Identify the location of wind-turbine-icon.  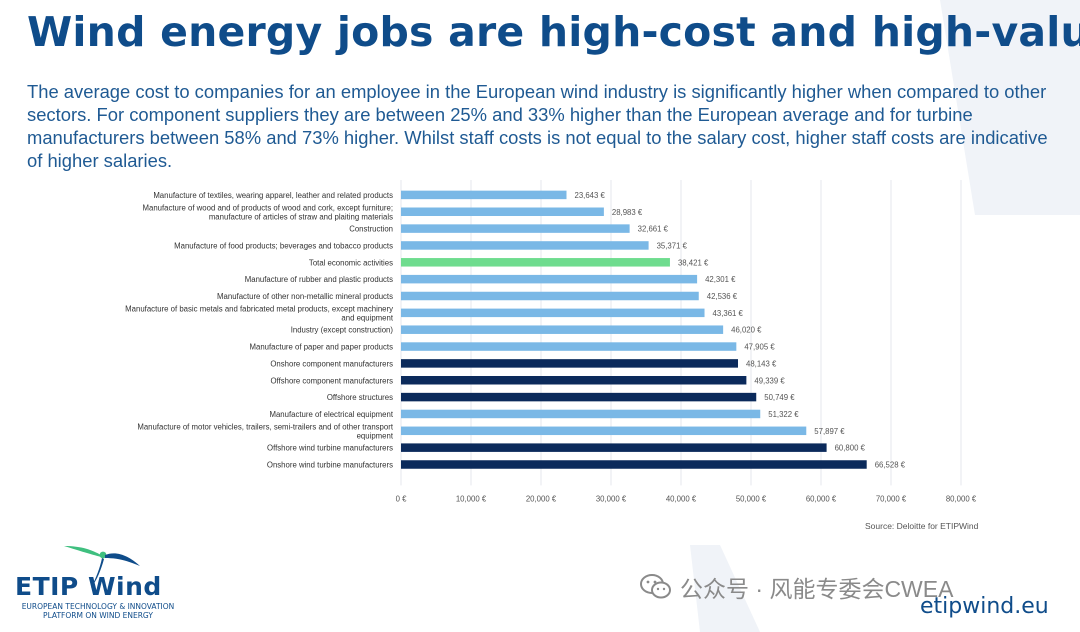
(102, 567).